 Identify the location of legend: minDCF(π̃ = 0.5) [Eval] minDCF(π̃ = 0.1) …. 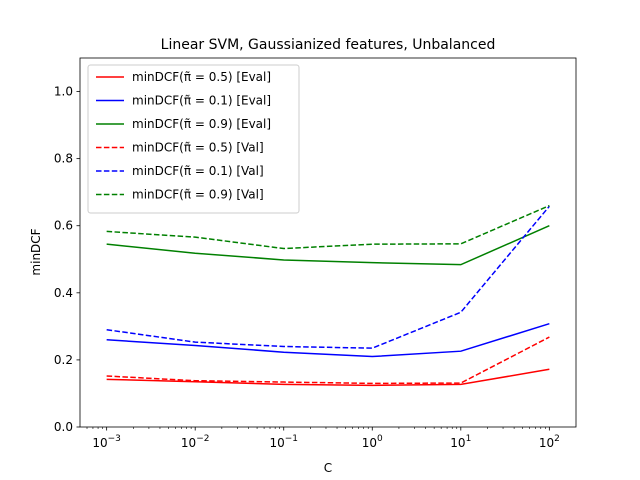
(193, 139).